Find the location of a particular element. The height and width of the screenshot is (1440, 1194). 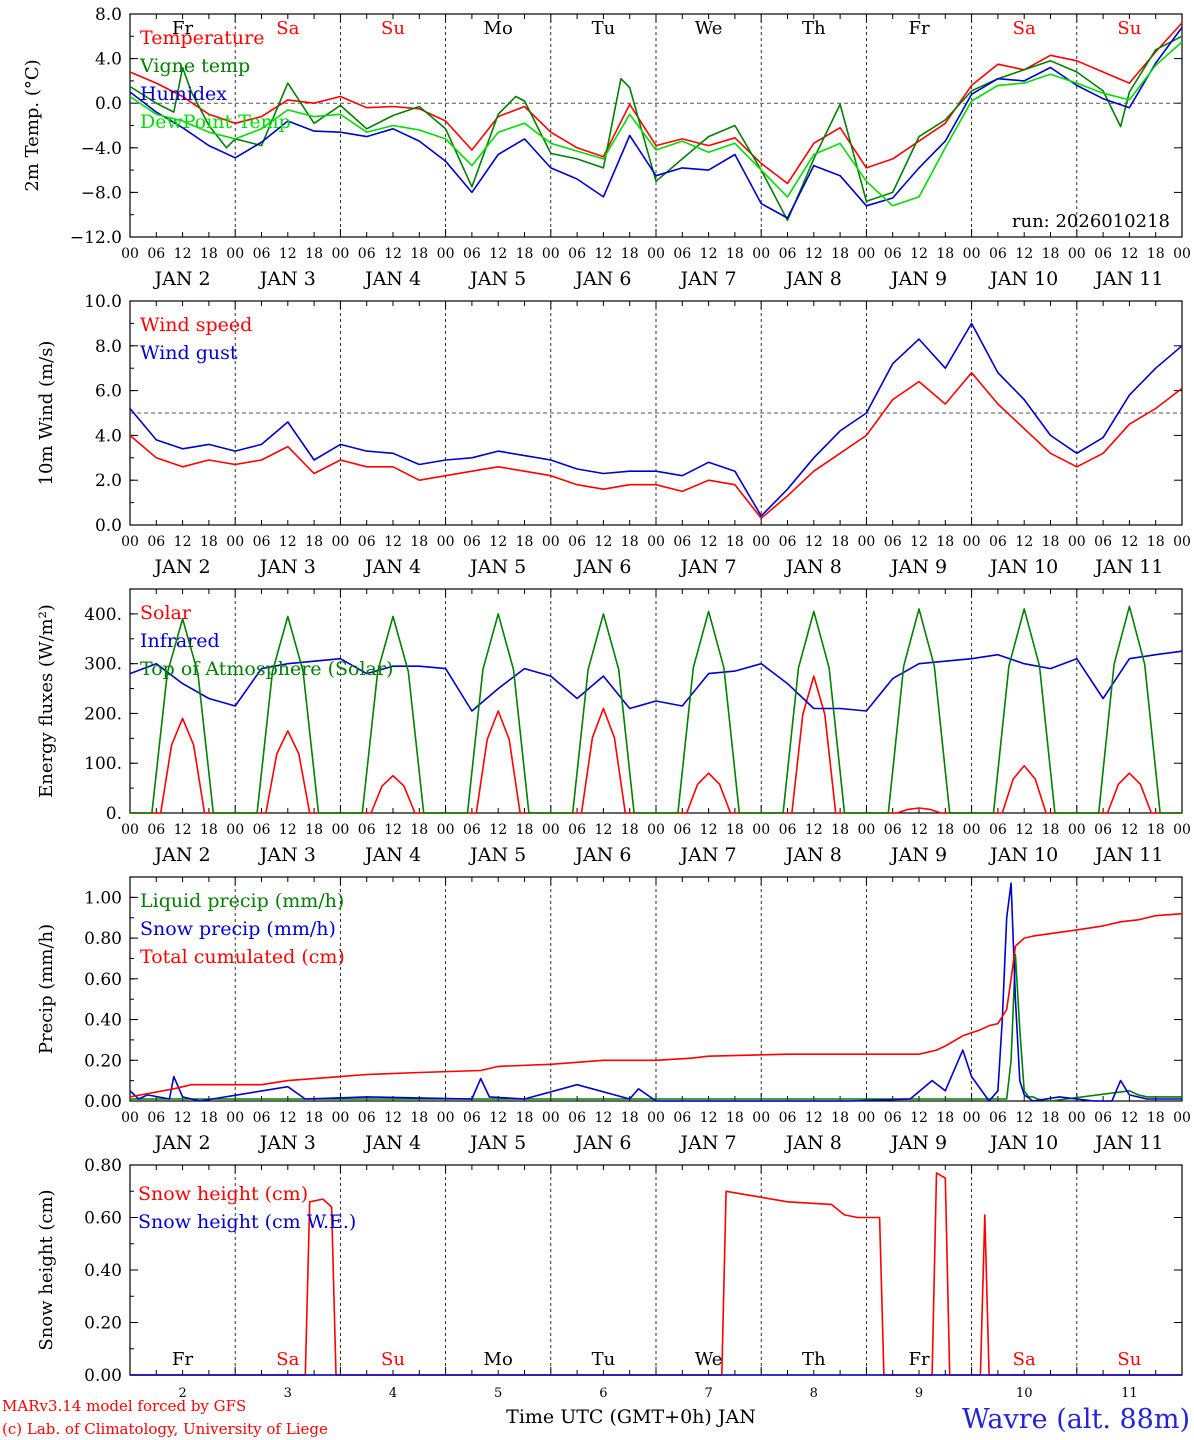

wind-y-tick-label: 6.0 is located at coordinates (108, 392).